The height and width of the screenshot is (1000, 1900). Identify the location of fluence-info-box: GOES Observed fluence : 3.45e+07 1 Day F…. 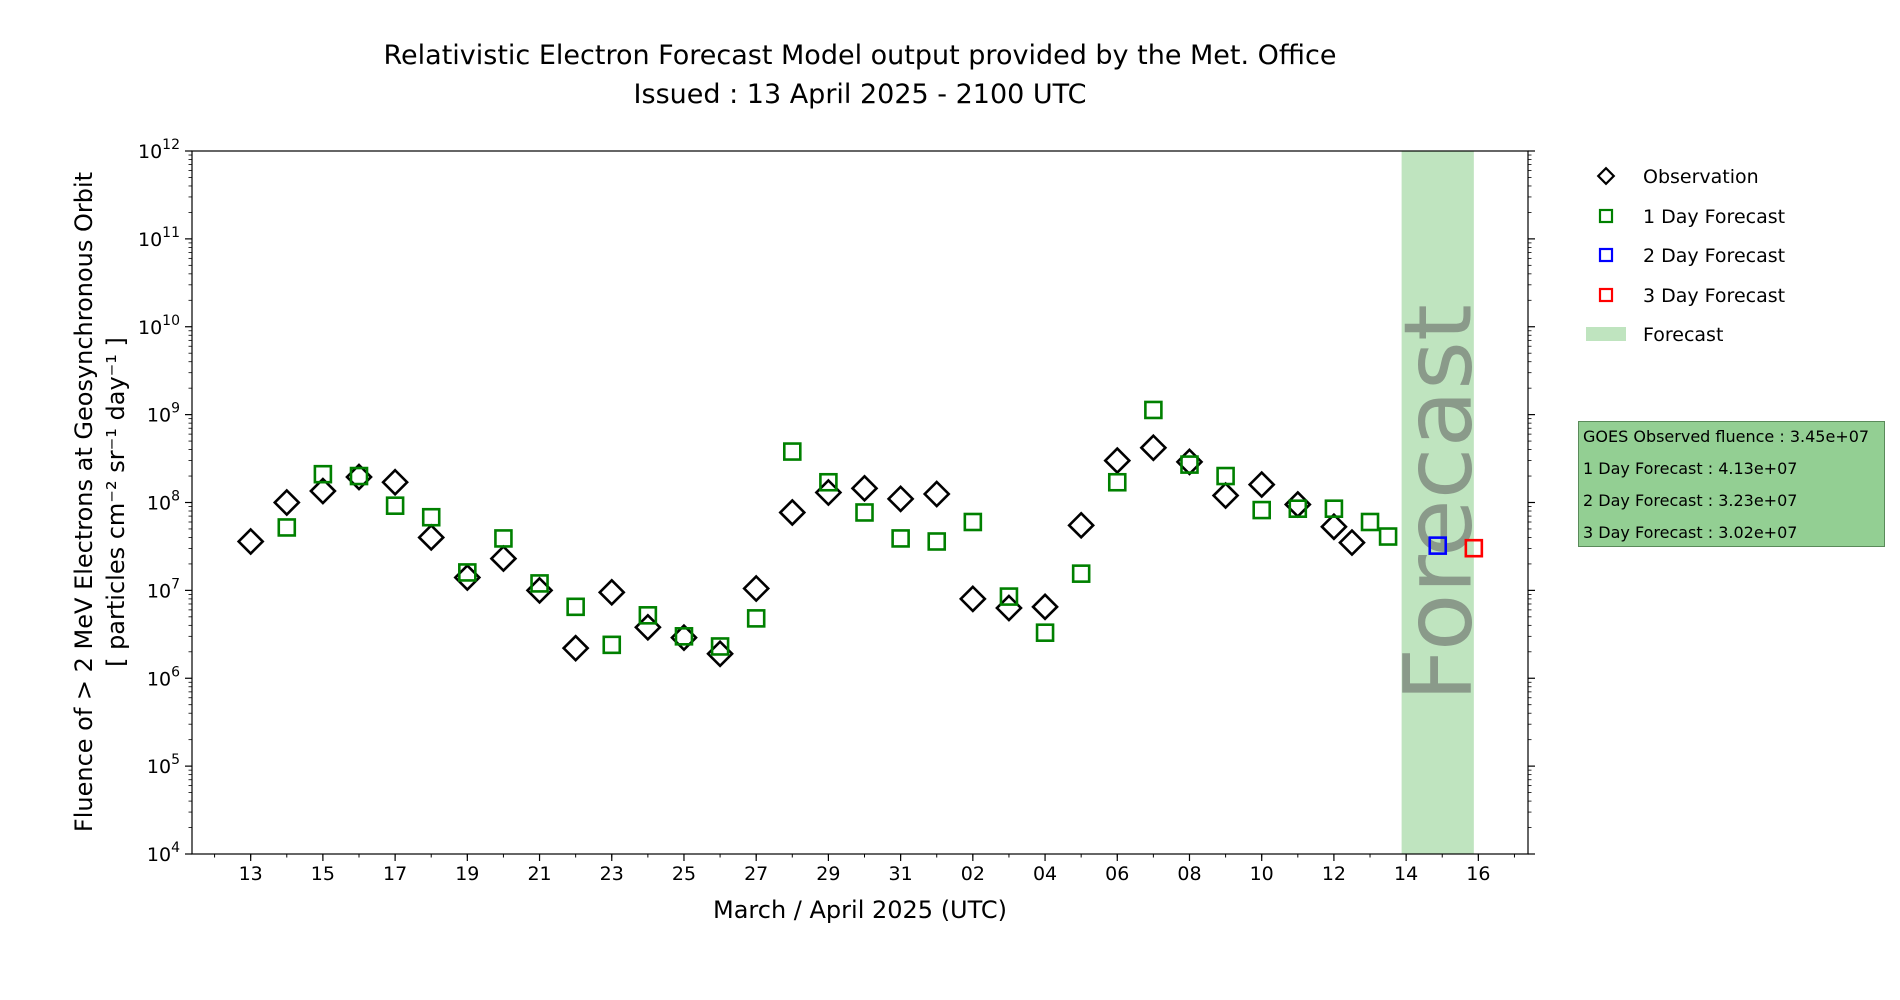
(1731, 484).